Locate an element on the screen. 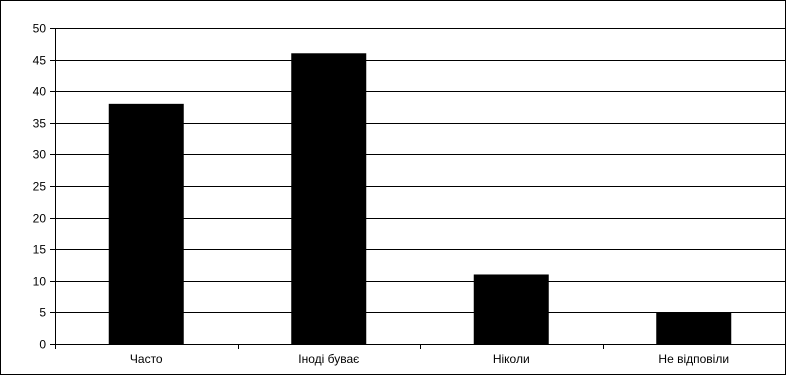 The width and height of the screenshot is (786, 375). y-tick-label: 15 is located at coordinates (40, 250).